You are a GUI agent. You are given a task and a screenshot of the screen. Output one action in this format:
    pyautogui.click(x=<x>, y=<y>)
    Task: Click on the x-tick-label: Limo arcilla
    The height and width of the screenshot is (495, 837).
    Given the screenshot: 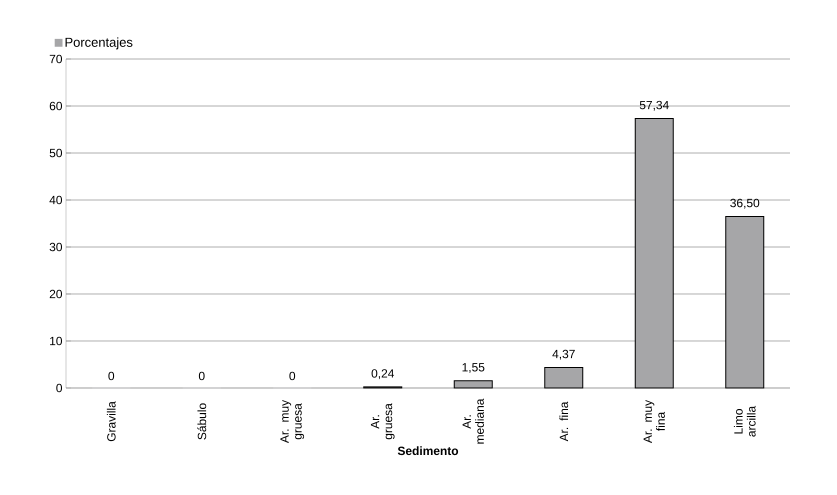 What is the action you would take?
    pyautogui.click(x=745, y=421)
    